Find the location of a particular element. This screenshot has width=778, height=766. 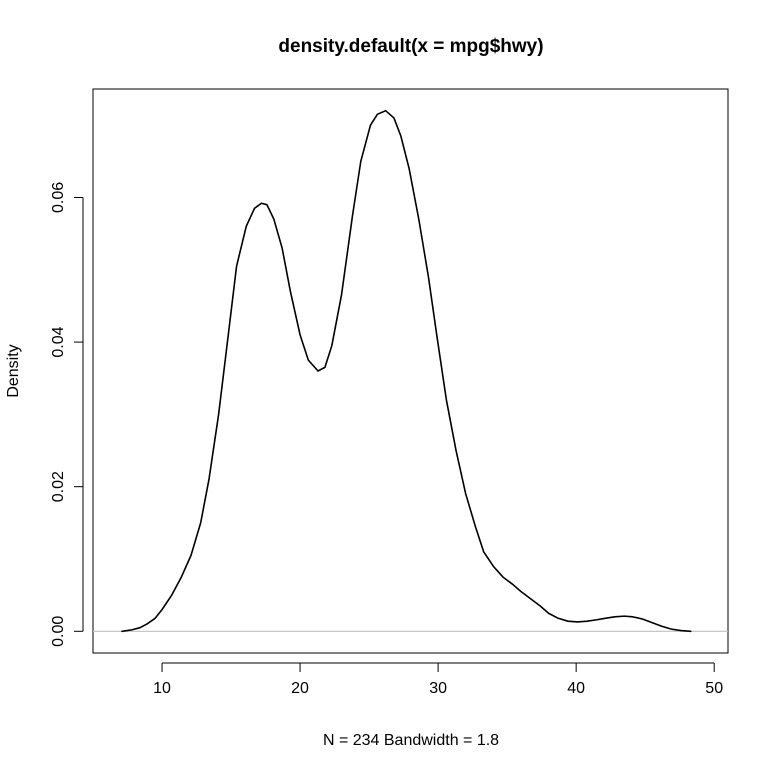

y-axis-label: Density is located at coordinates (13, 370).